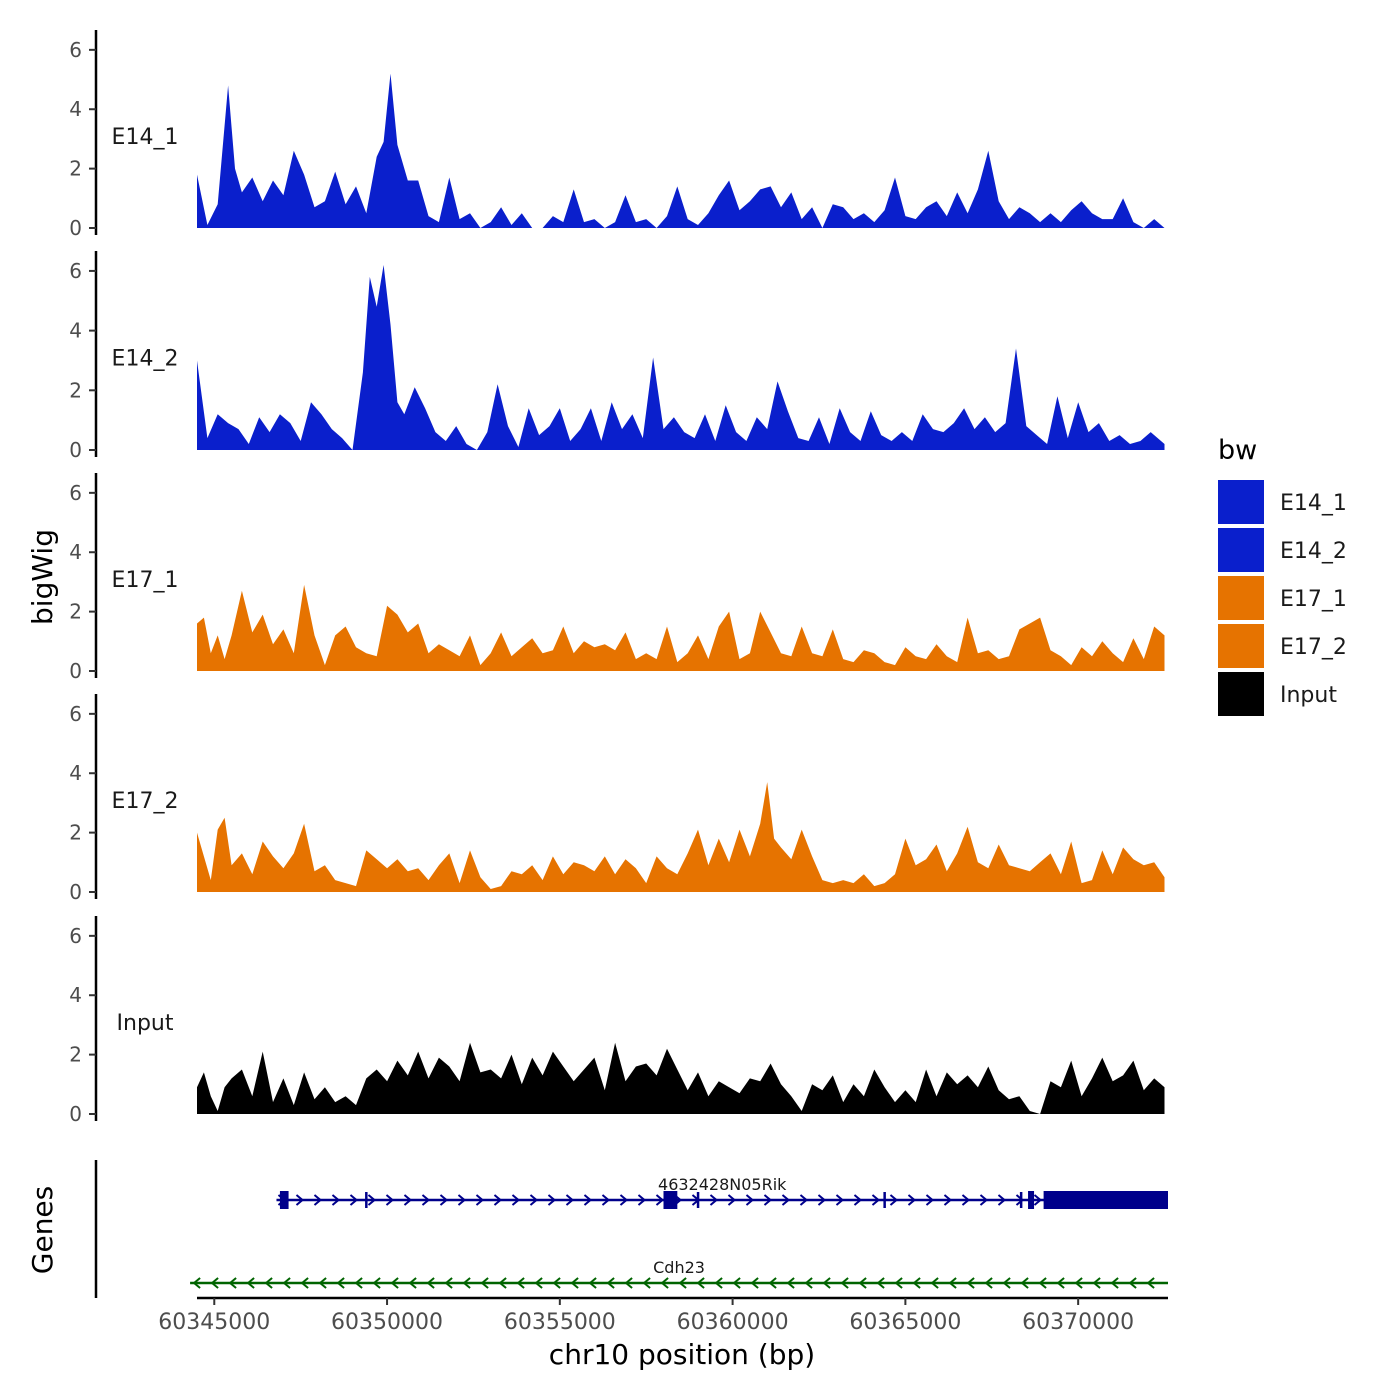 This screenshot has width=1400, height=1400. I want to click on cds-block, so click(1105, 1200).